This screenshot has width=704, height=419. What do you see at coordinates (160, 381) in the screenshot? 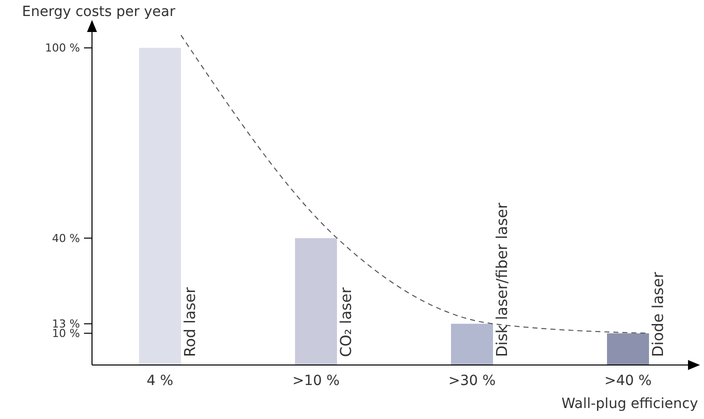
I see `x-tick-label: 4 %` at bounding box center [160, 381].